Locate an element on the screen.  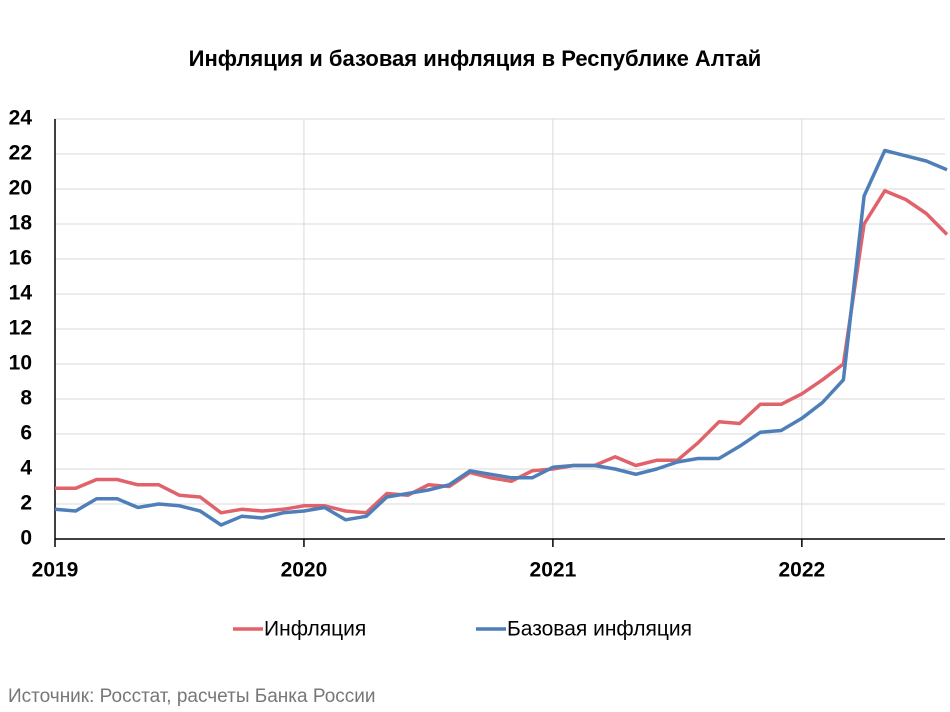
y-tick-label: 16 is located at coordinates (20, 258).